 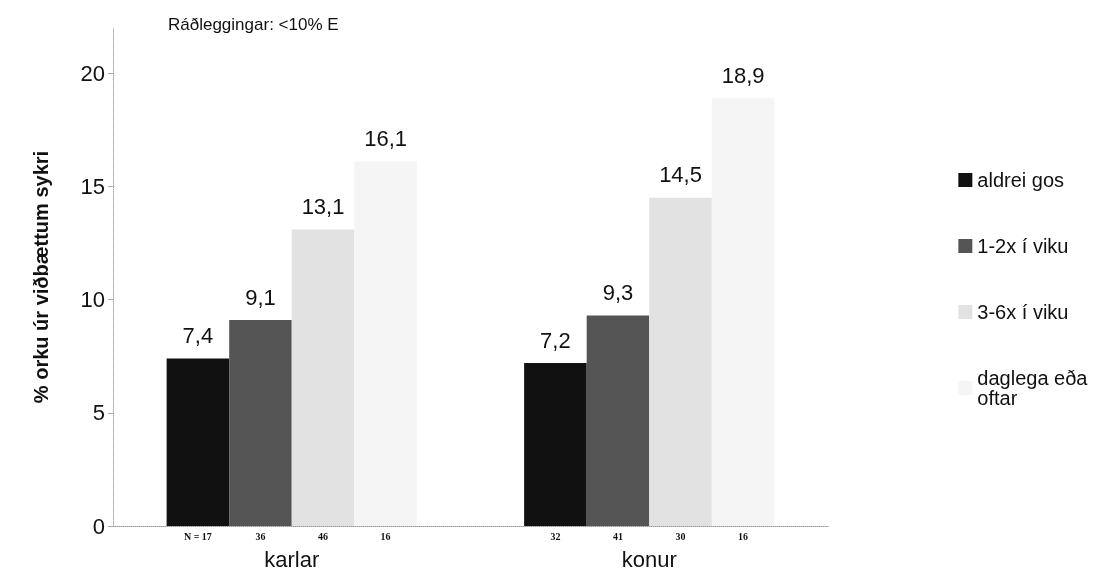 I want to click on data-label: 14,5, so click(x=680, y=175).